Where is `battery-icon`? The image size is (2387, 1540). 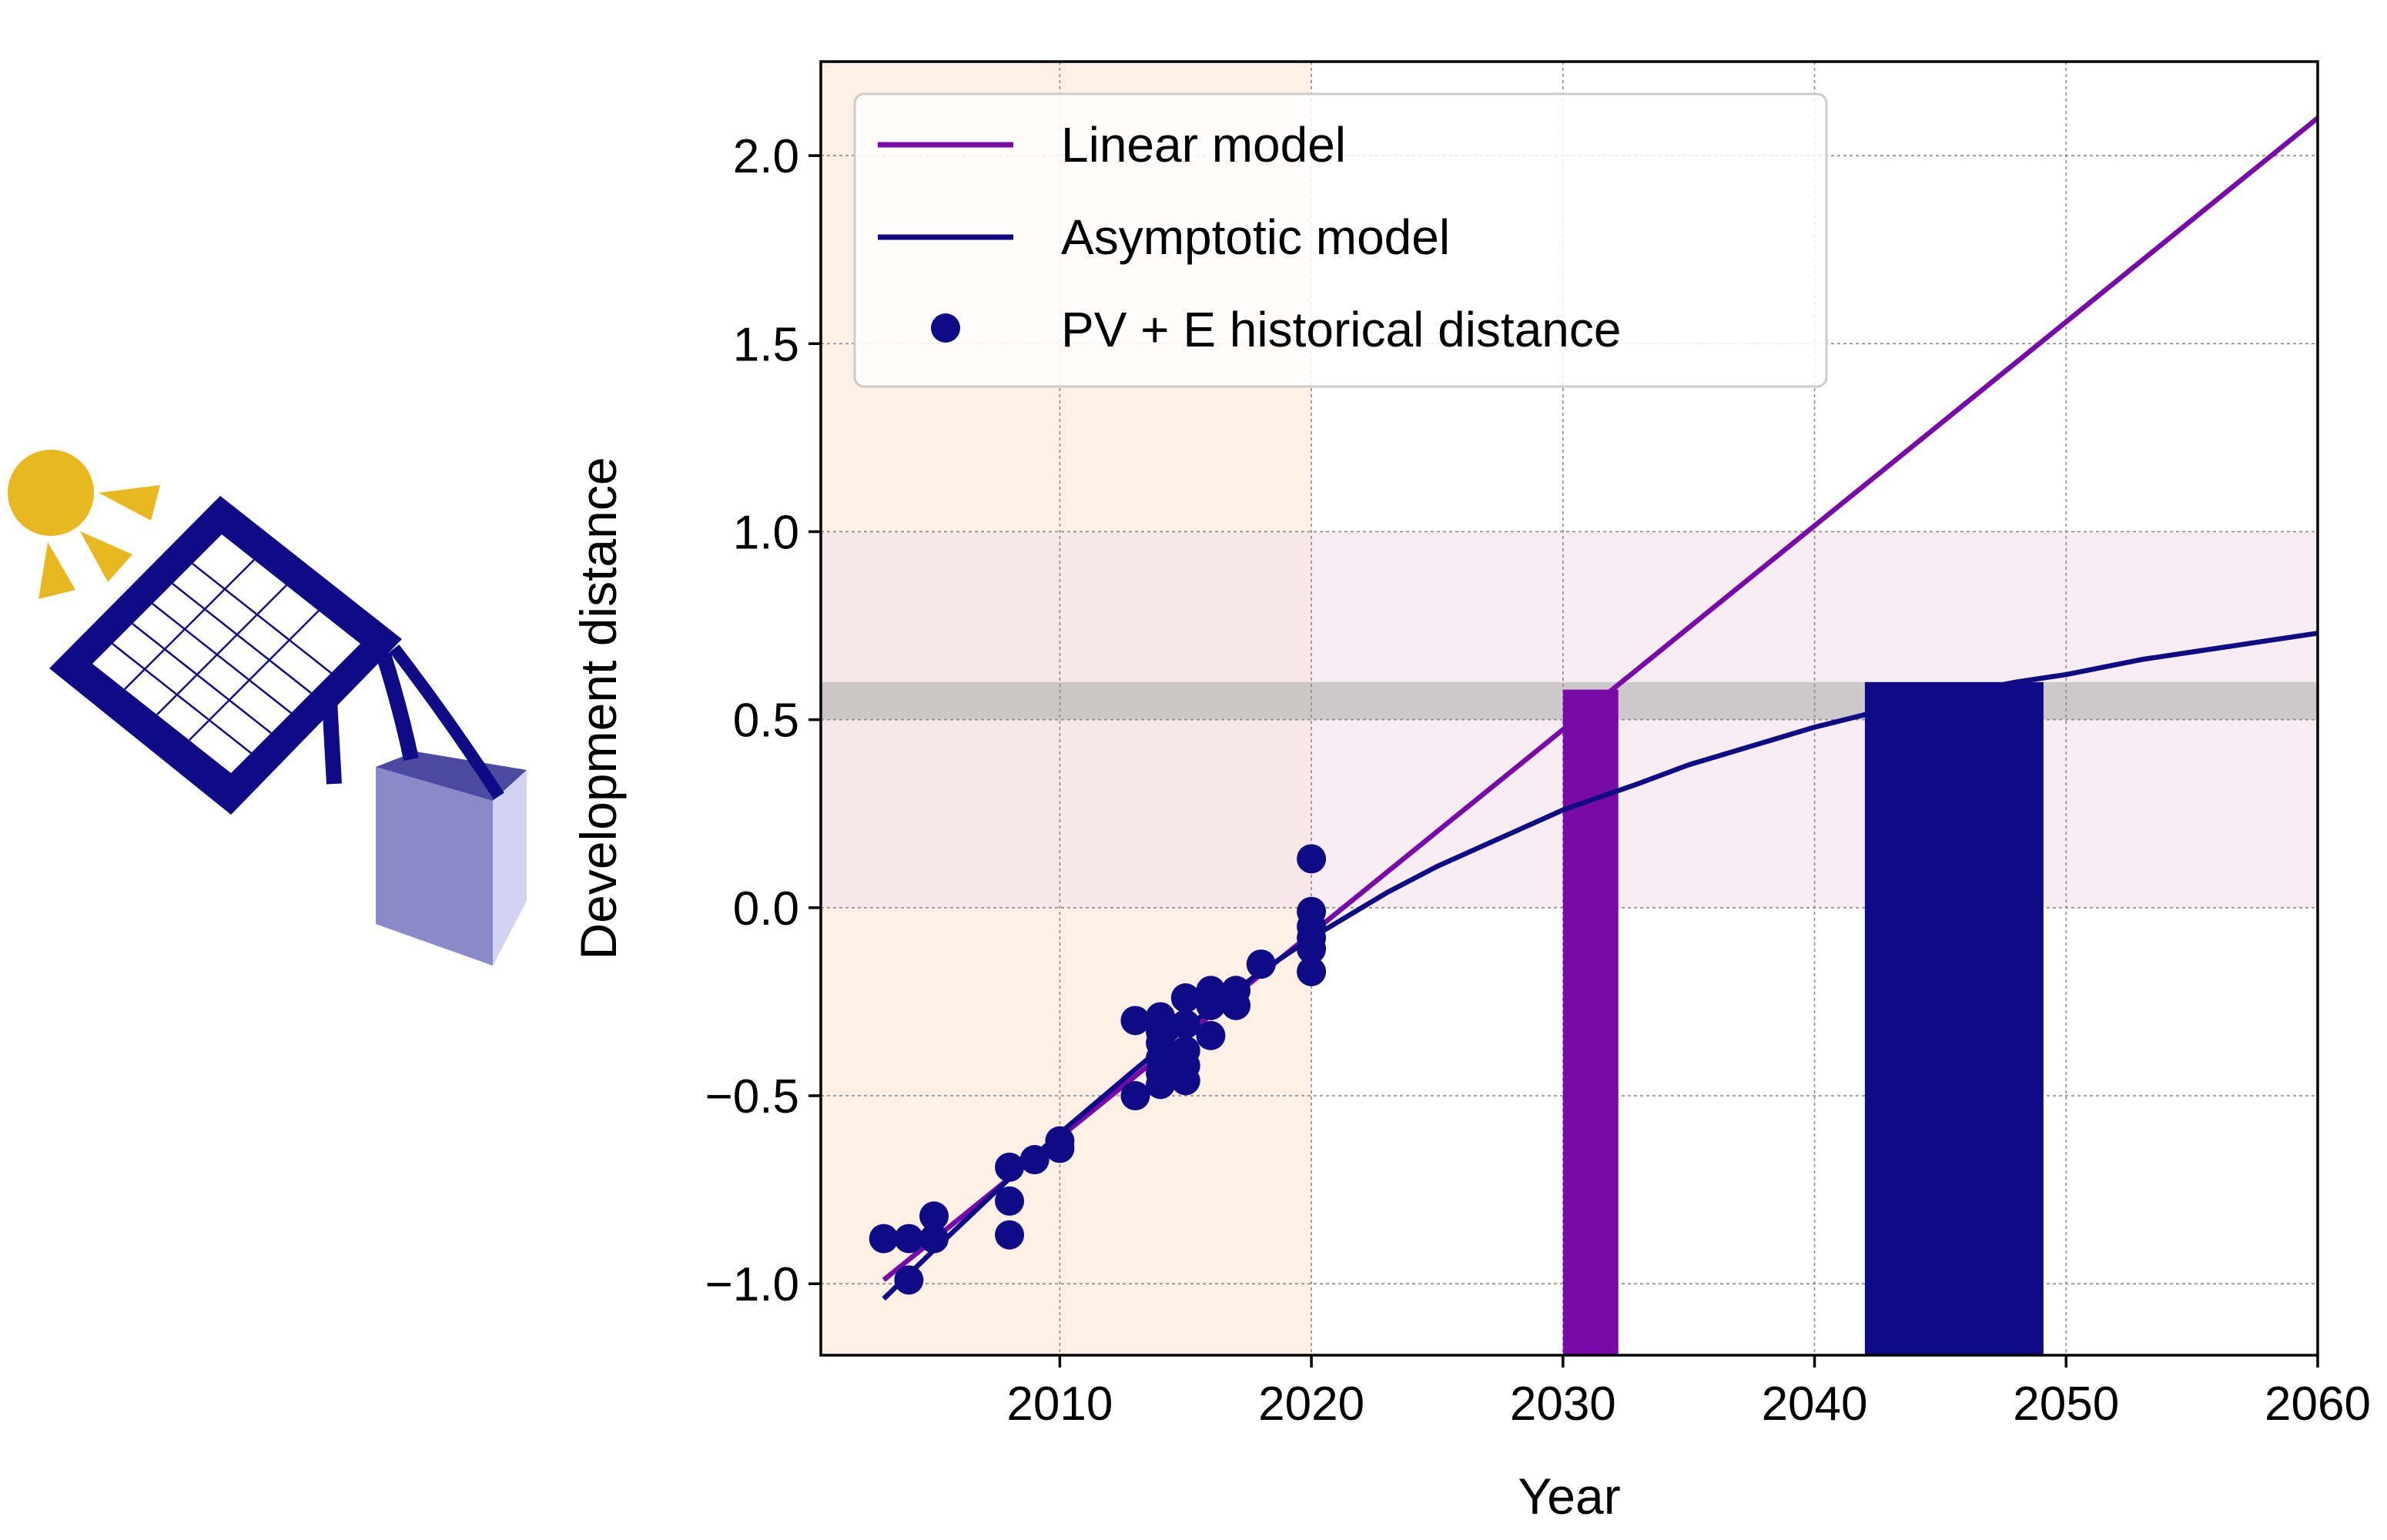
battery-icon is located at coordinates (451, 859).